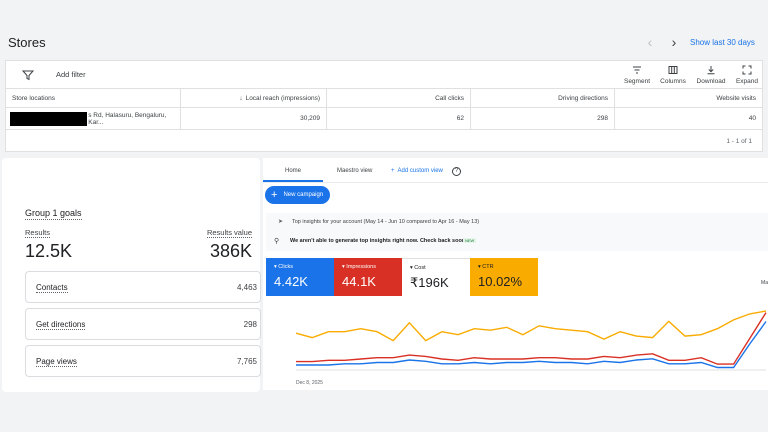  I want to click on kpi-label: ▾ Cost, so click(440, 268).